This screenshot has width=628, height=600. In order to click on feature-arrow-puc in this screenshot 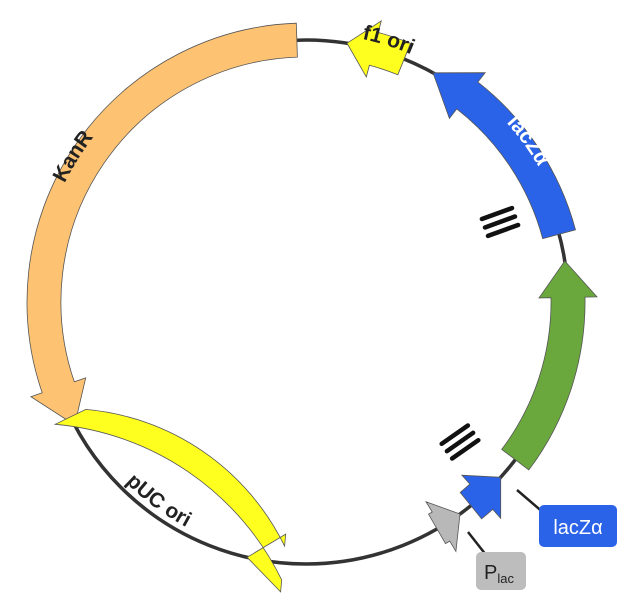, I will do `click(170, 500)`.